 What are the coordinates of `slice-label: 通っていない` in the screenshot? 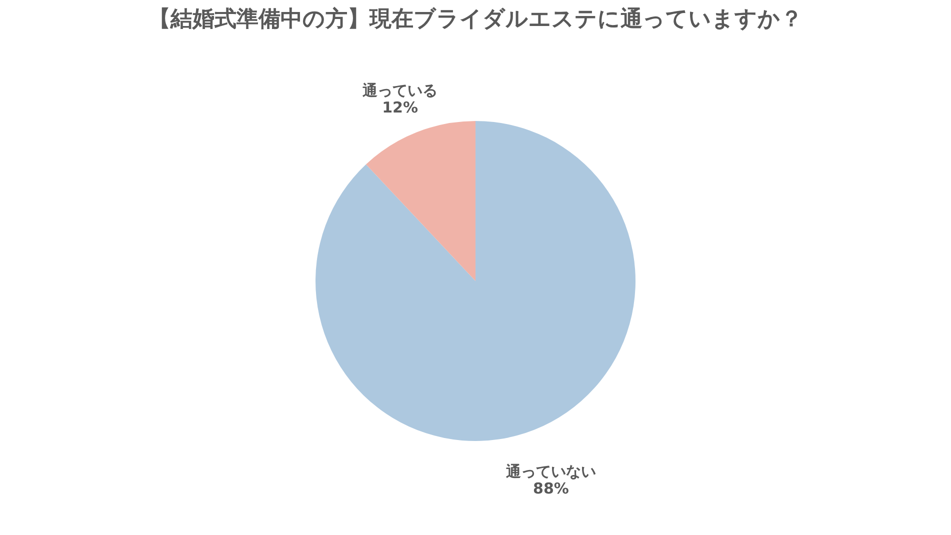 It's located at (550, 471).